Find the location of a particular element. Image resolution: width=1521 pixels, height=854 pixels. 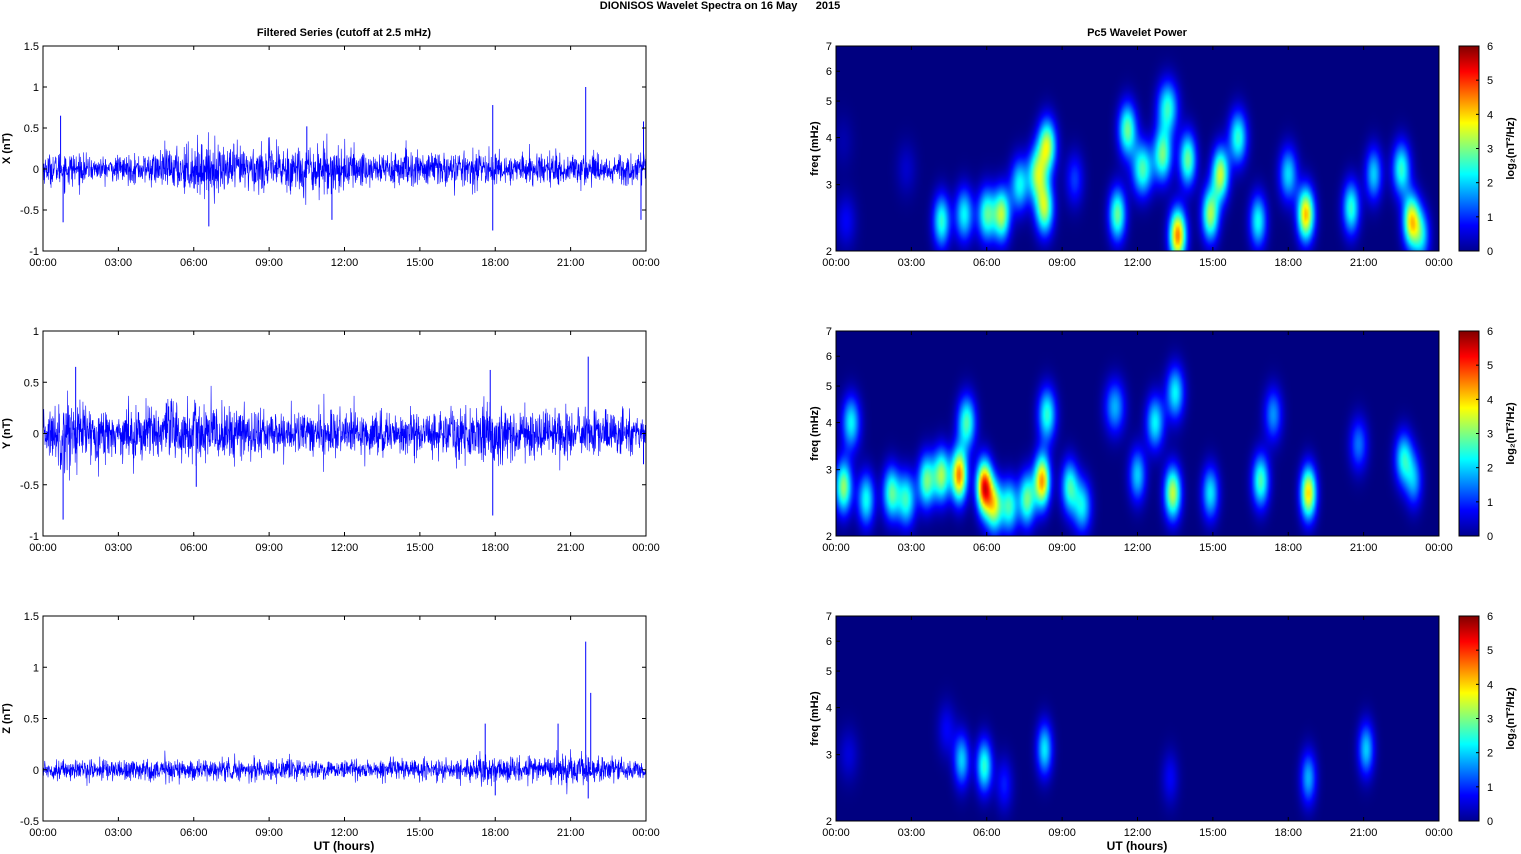

wavelet-xtick-label: 06:00 is located at coordinates (987, 263).